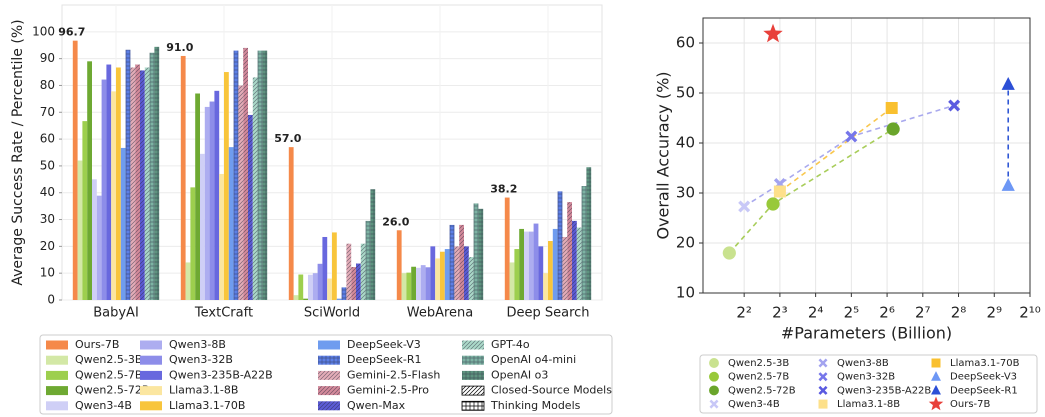  What do you see at coordinates (884, 390) in the screenshot?
I see `legend-label: Qwen3-235B-A22B` at bounding box center [884, 390].